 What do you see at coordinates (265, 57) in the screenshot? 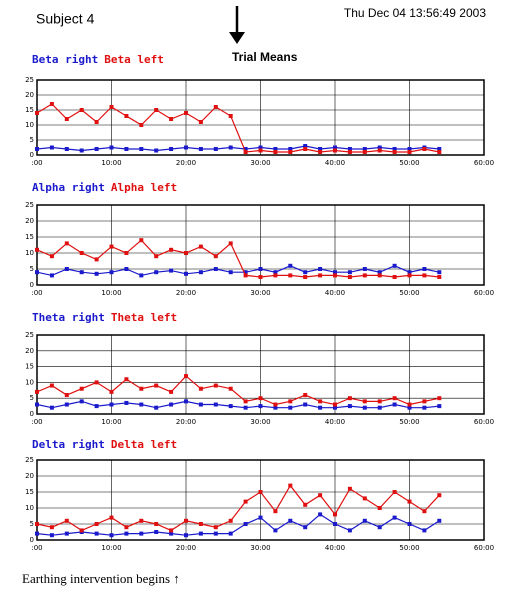
I see `chart-title: Trial Means` at bounding box center [265, 57].